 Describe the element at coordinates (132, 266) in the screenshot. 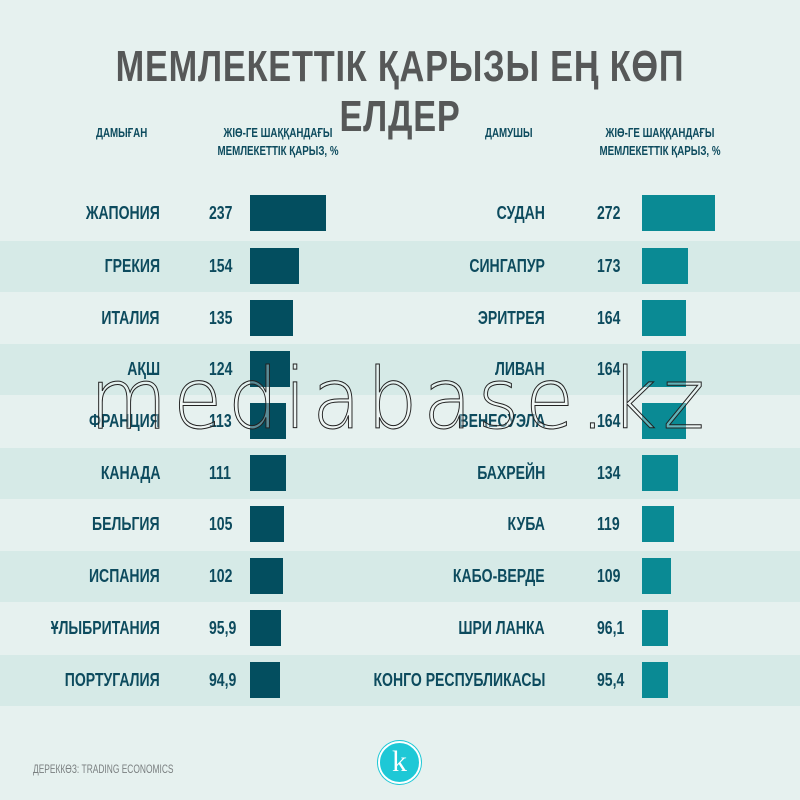

I see `developed-country-label: ГРЕКИЯ` at that location.